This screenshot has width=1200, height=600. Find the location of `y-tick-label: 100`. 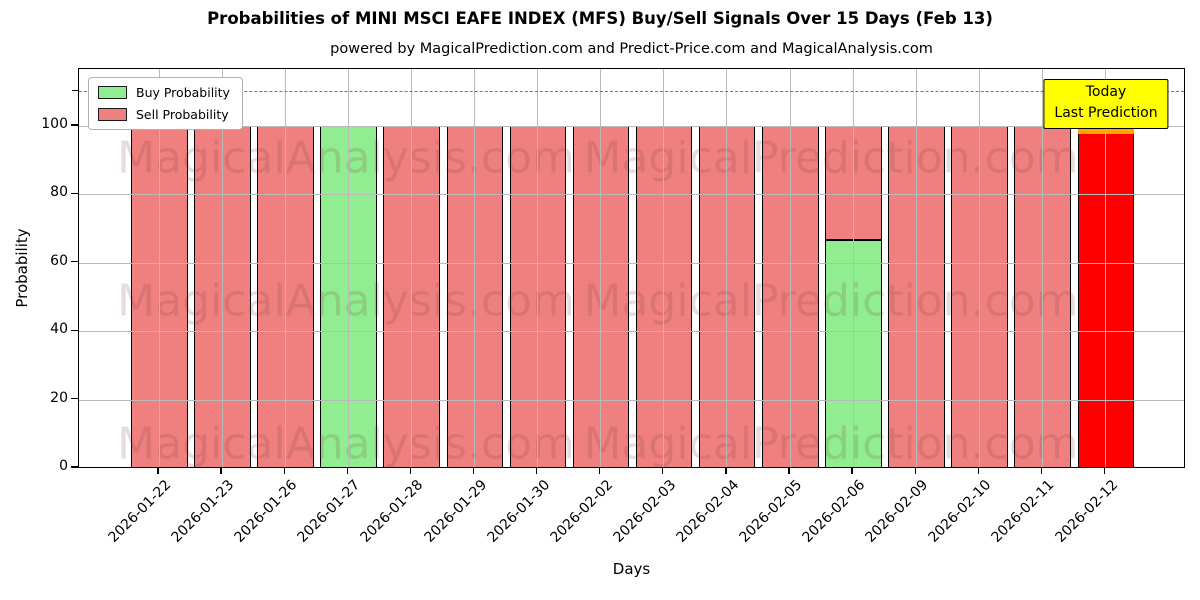

y-tick-label: 100 is located at coordinates (54, 124).